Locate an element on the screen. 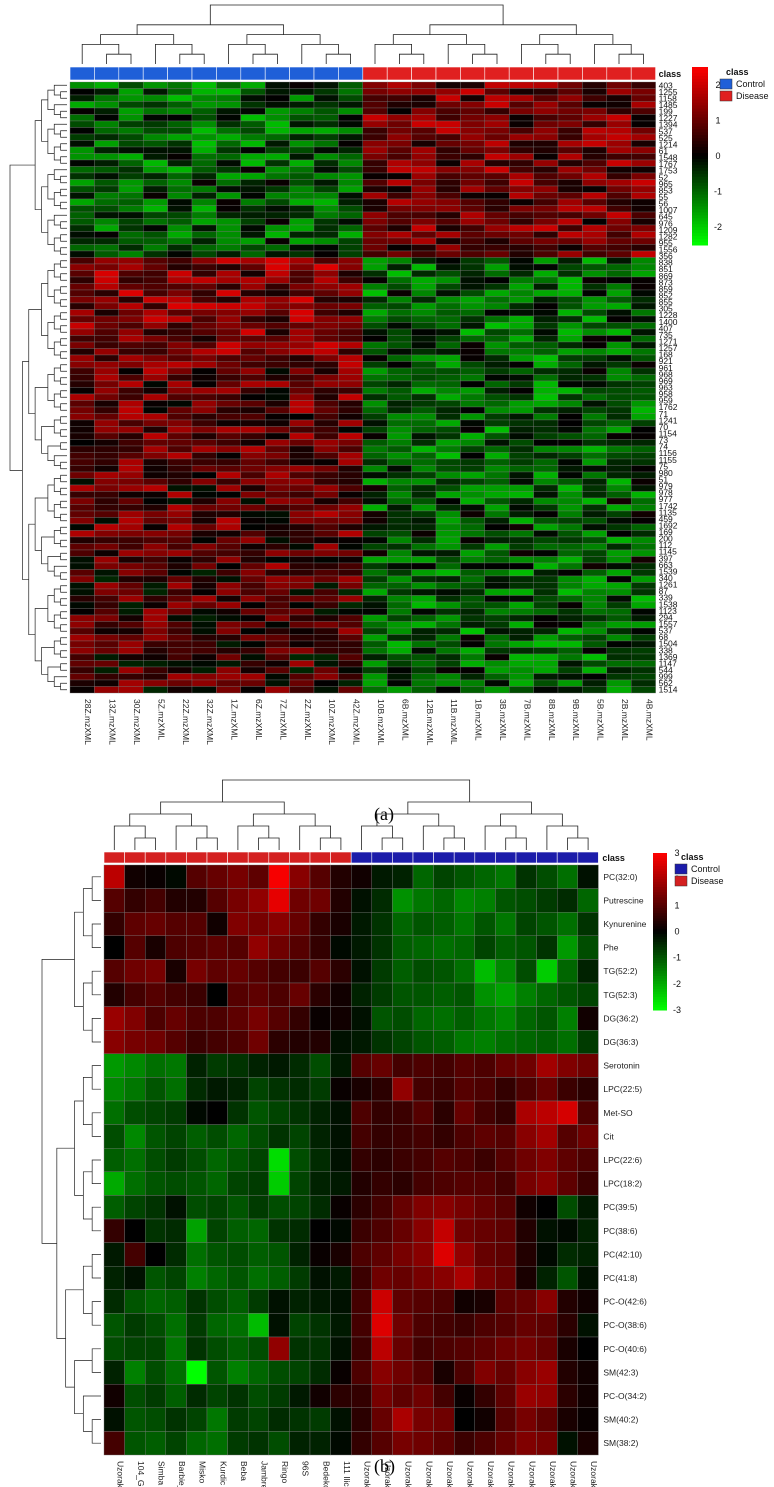  class-bar-cell is located at coordinates (424, 73).